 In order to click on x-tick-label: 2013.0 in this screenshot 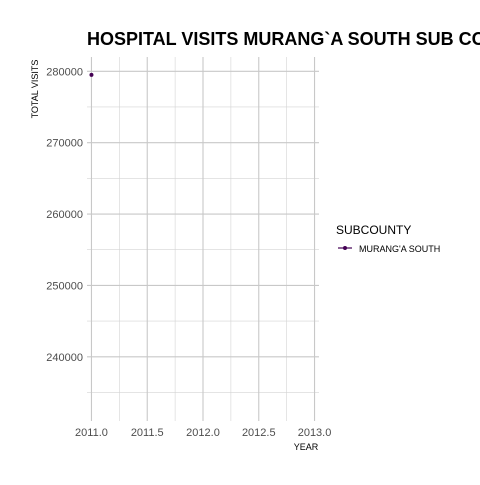, I will do `click(315, 433)`.